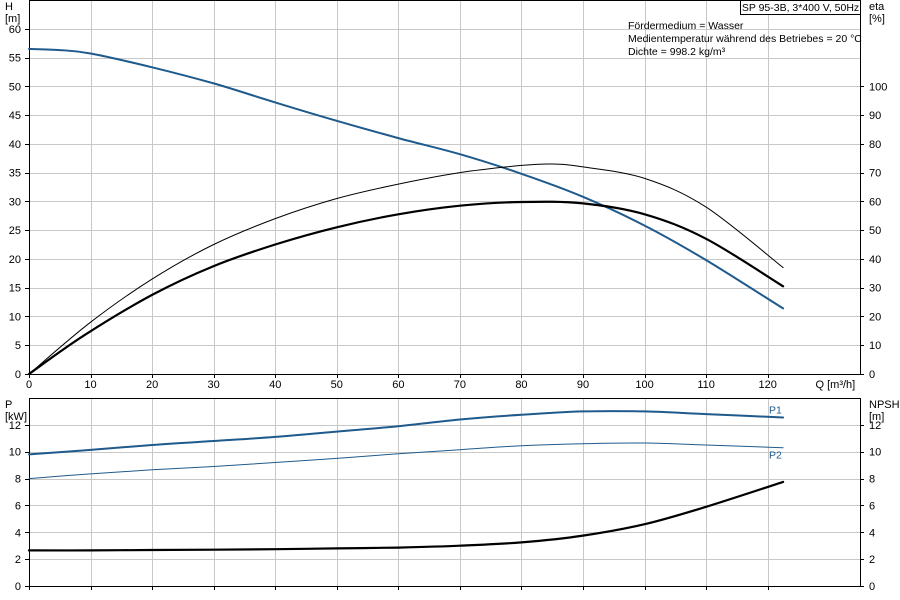 The width and height of the screenshot is (900, 600). What do you see at coordinates (644, 385) in the screenshot?
I see `x-tick-label: 100` at bounding box center [644, 385].